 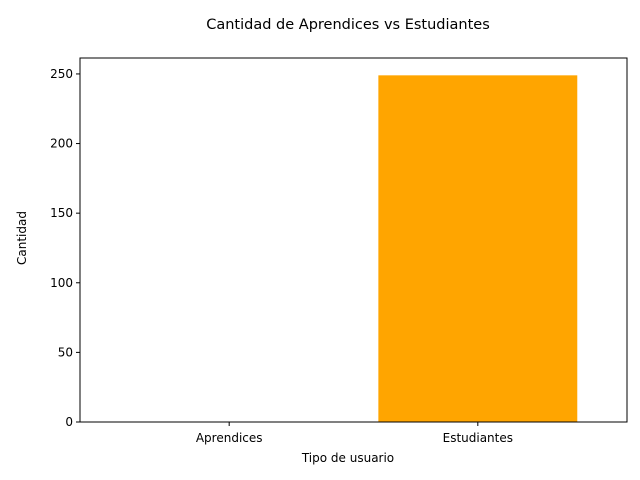 I want to click on y-tick-label: 100, so click(x=61, y=283).